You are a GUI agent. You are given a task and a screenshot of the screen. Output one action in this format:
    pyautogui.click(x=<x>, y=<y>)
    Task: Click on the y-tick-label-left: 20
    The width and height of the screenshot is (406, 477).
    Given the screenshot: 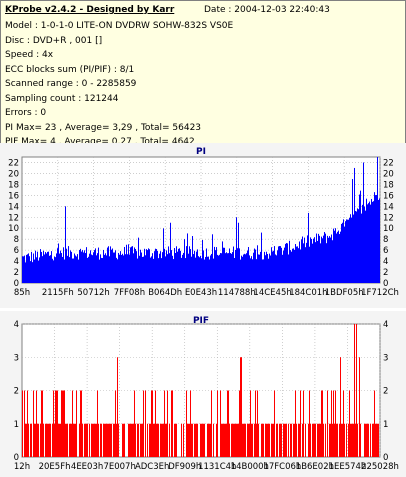 What is the action you would take?
    pyautogui.click(x=13, y=174)
    